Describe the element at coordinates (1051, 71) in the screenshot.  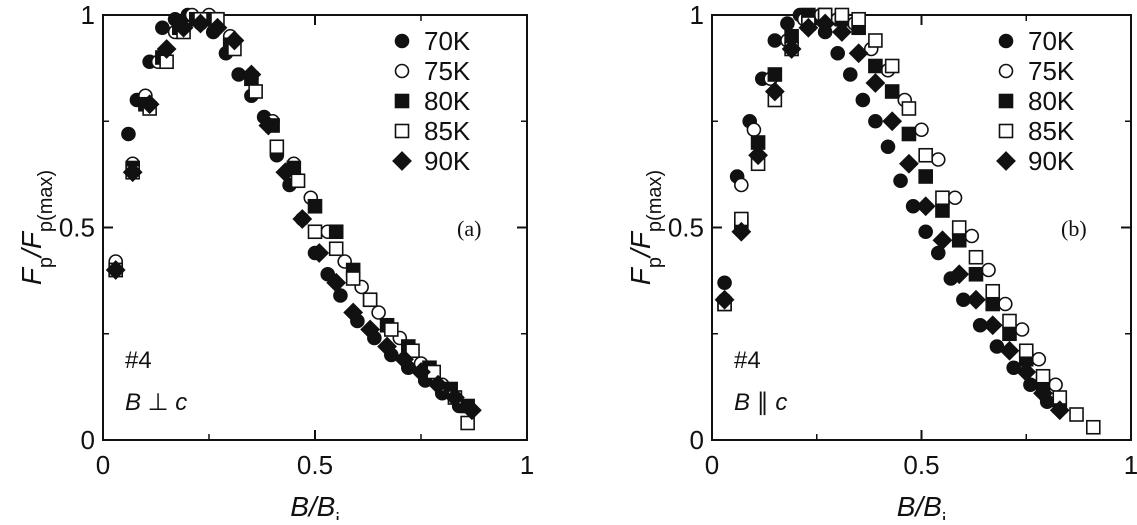
I see `legend-label: 75K` at that location.